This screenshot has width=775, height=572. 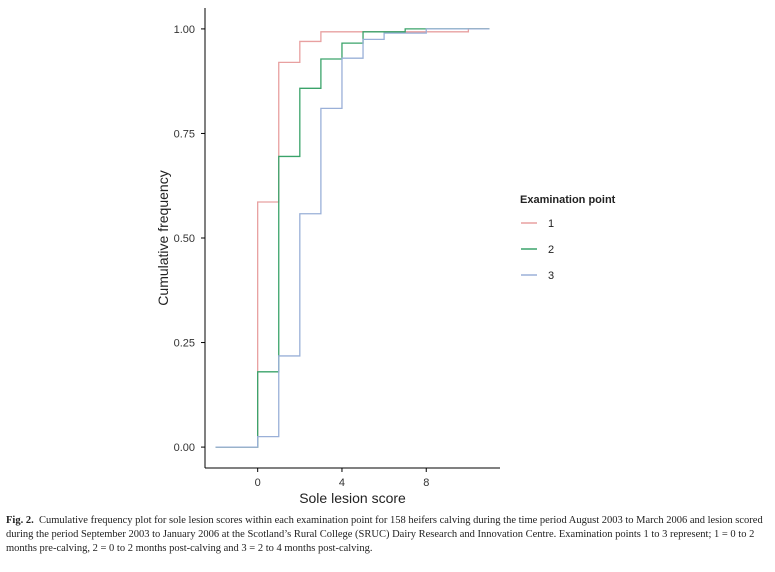 What do you see at coordinates (551, 276) in the screenshot?
I see `legend-label-3: 3` at bounding box center [551, 276].